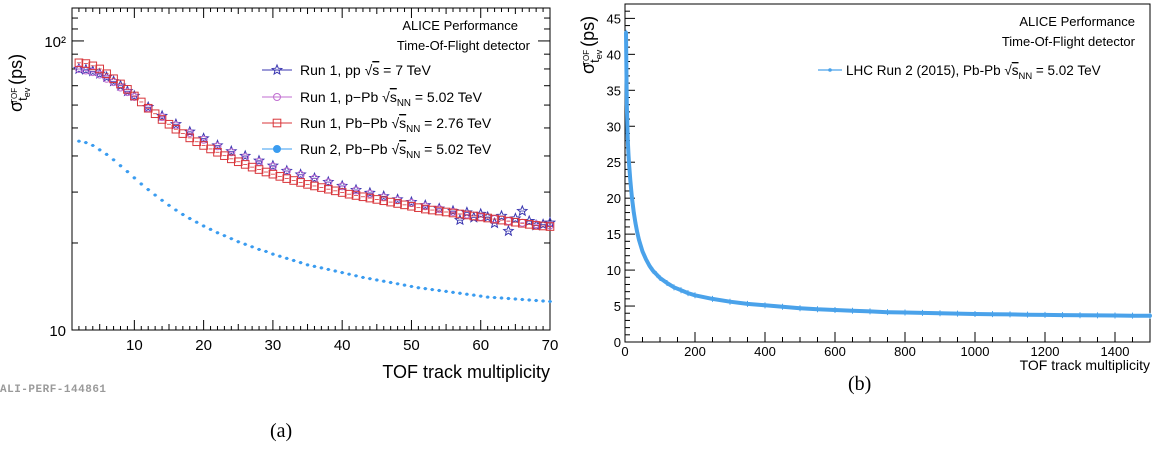  Describe the element at coordinates (614, 18) in the screenshot. I see `y-tick-label: 45` at that location.